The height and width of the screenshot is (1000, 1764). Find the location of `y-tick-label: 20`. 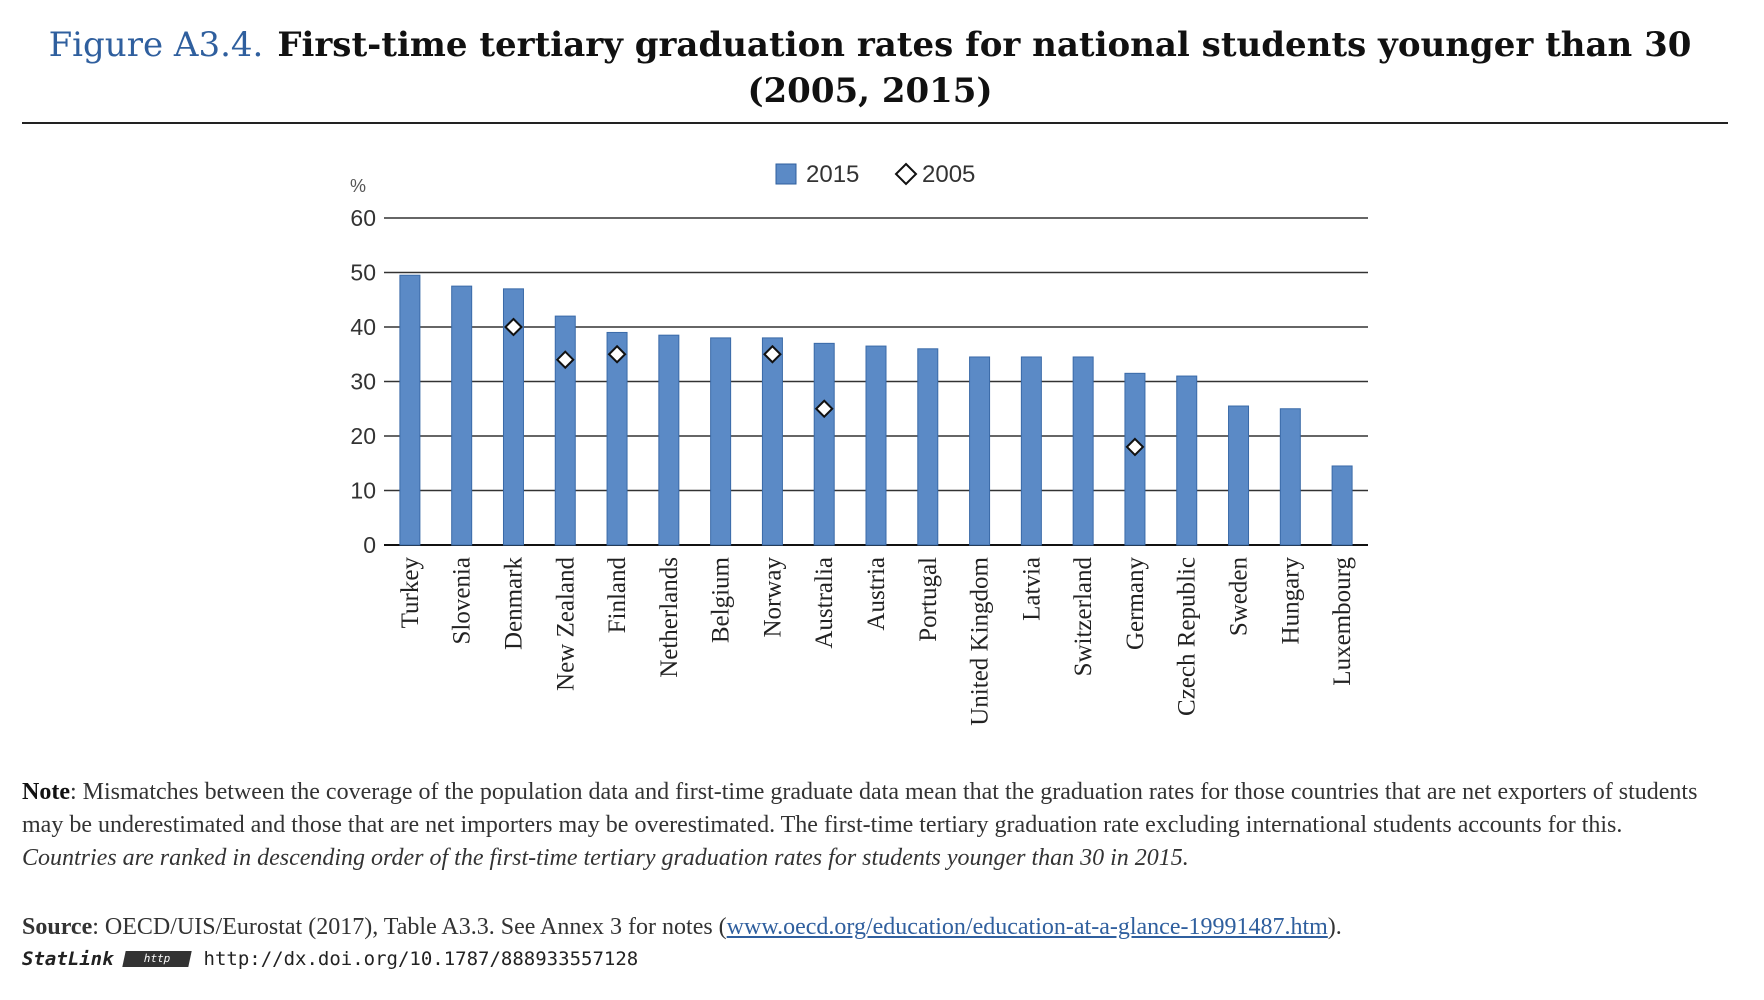

y-tick-label: 20 is located at coordinates (363, 436).